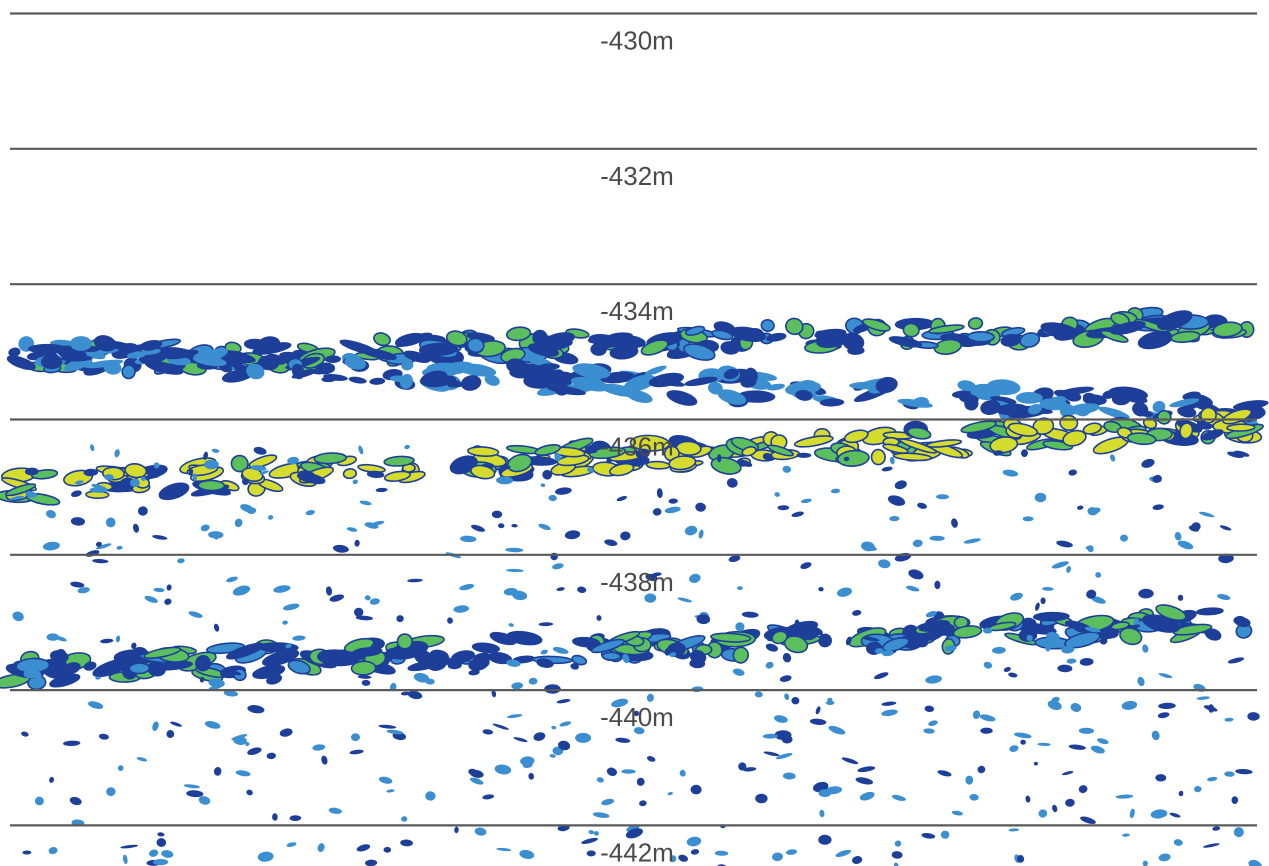 This screenshot has height=866, width=1269. I want to click on depth-label: -442m, so click(637, 851).